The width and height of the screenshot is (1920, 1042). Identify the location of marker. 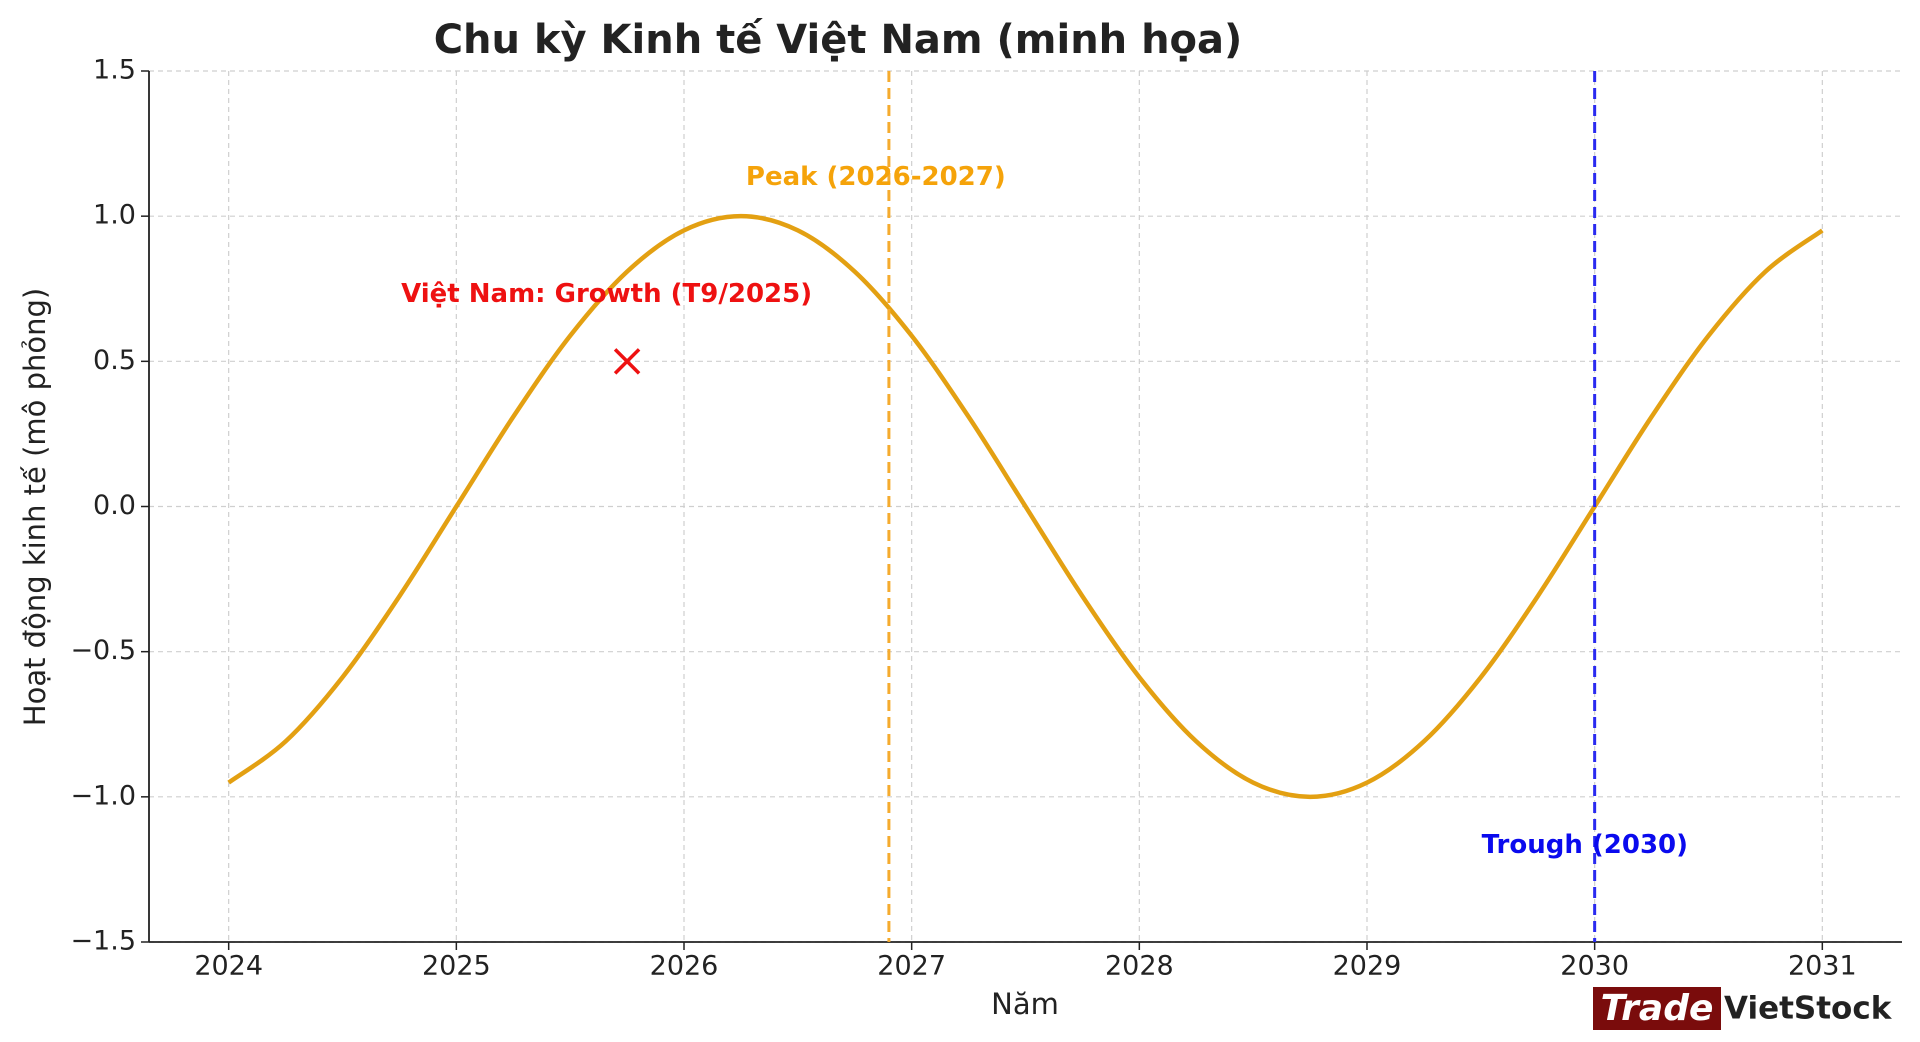
(627, 361).